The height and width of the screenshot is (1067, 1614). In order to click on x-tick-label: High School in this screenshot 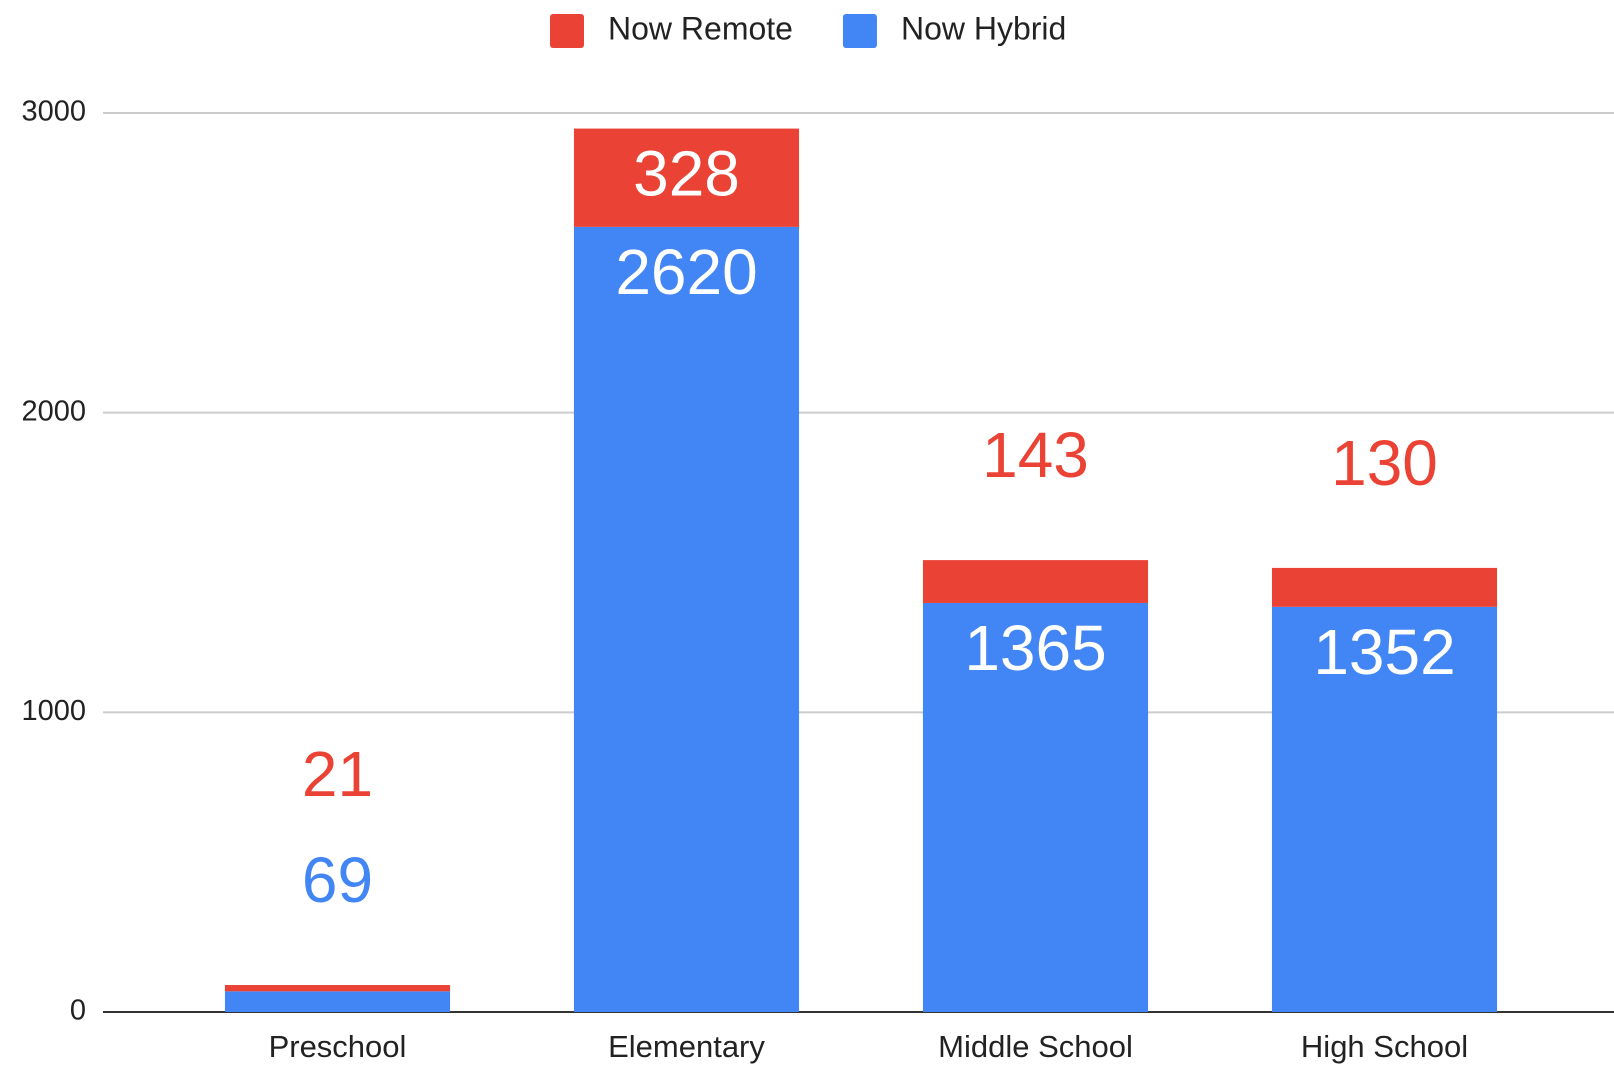, I will do `click(1384, 1046)`.